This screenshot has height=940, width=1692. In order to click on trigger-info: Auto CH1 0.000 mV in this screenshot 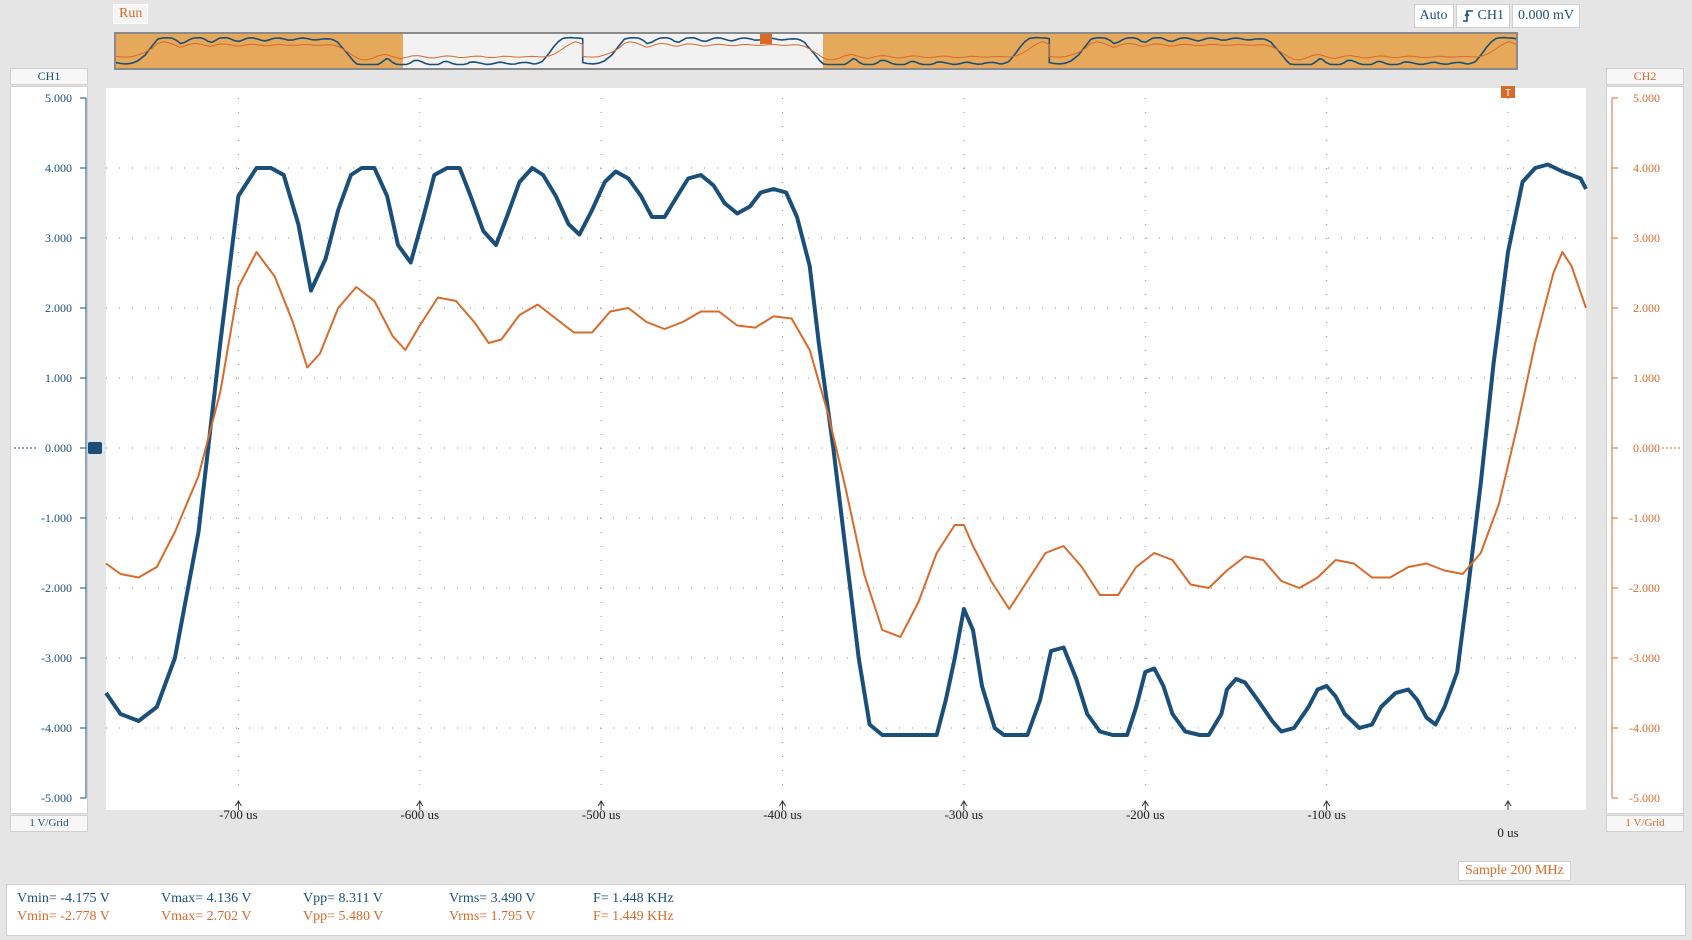, I will do `click(1496, 16)`.